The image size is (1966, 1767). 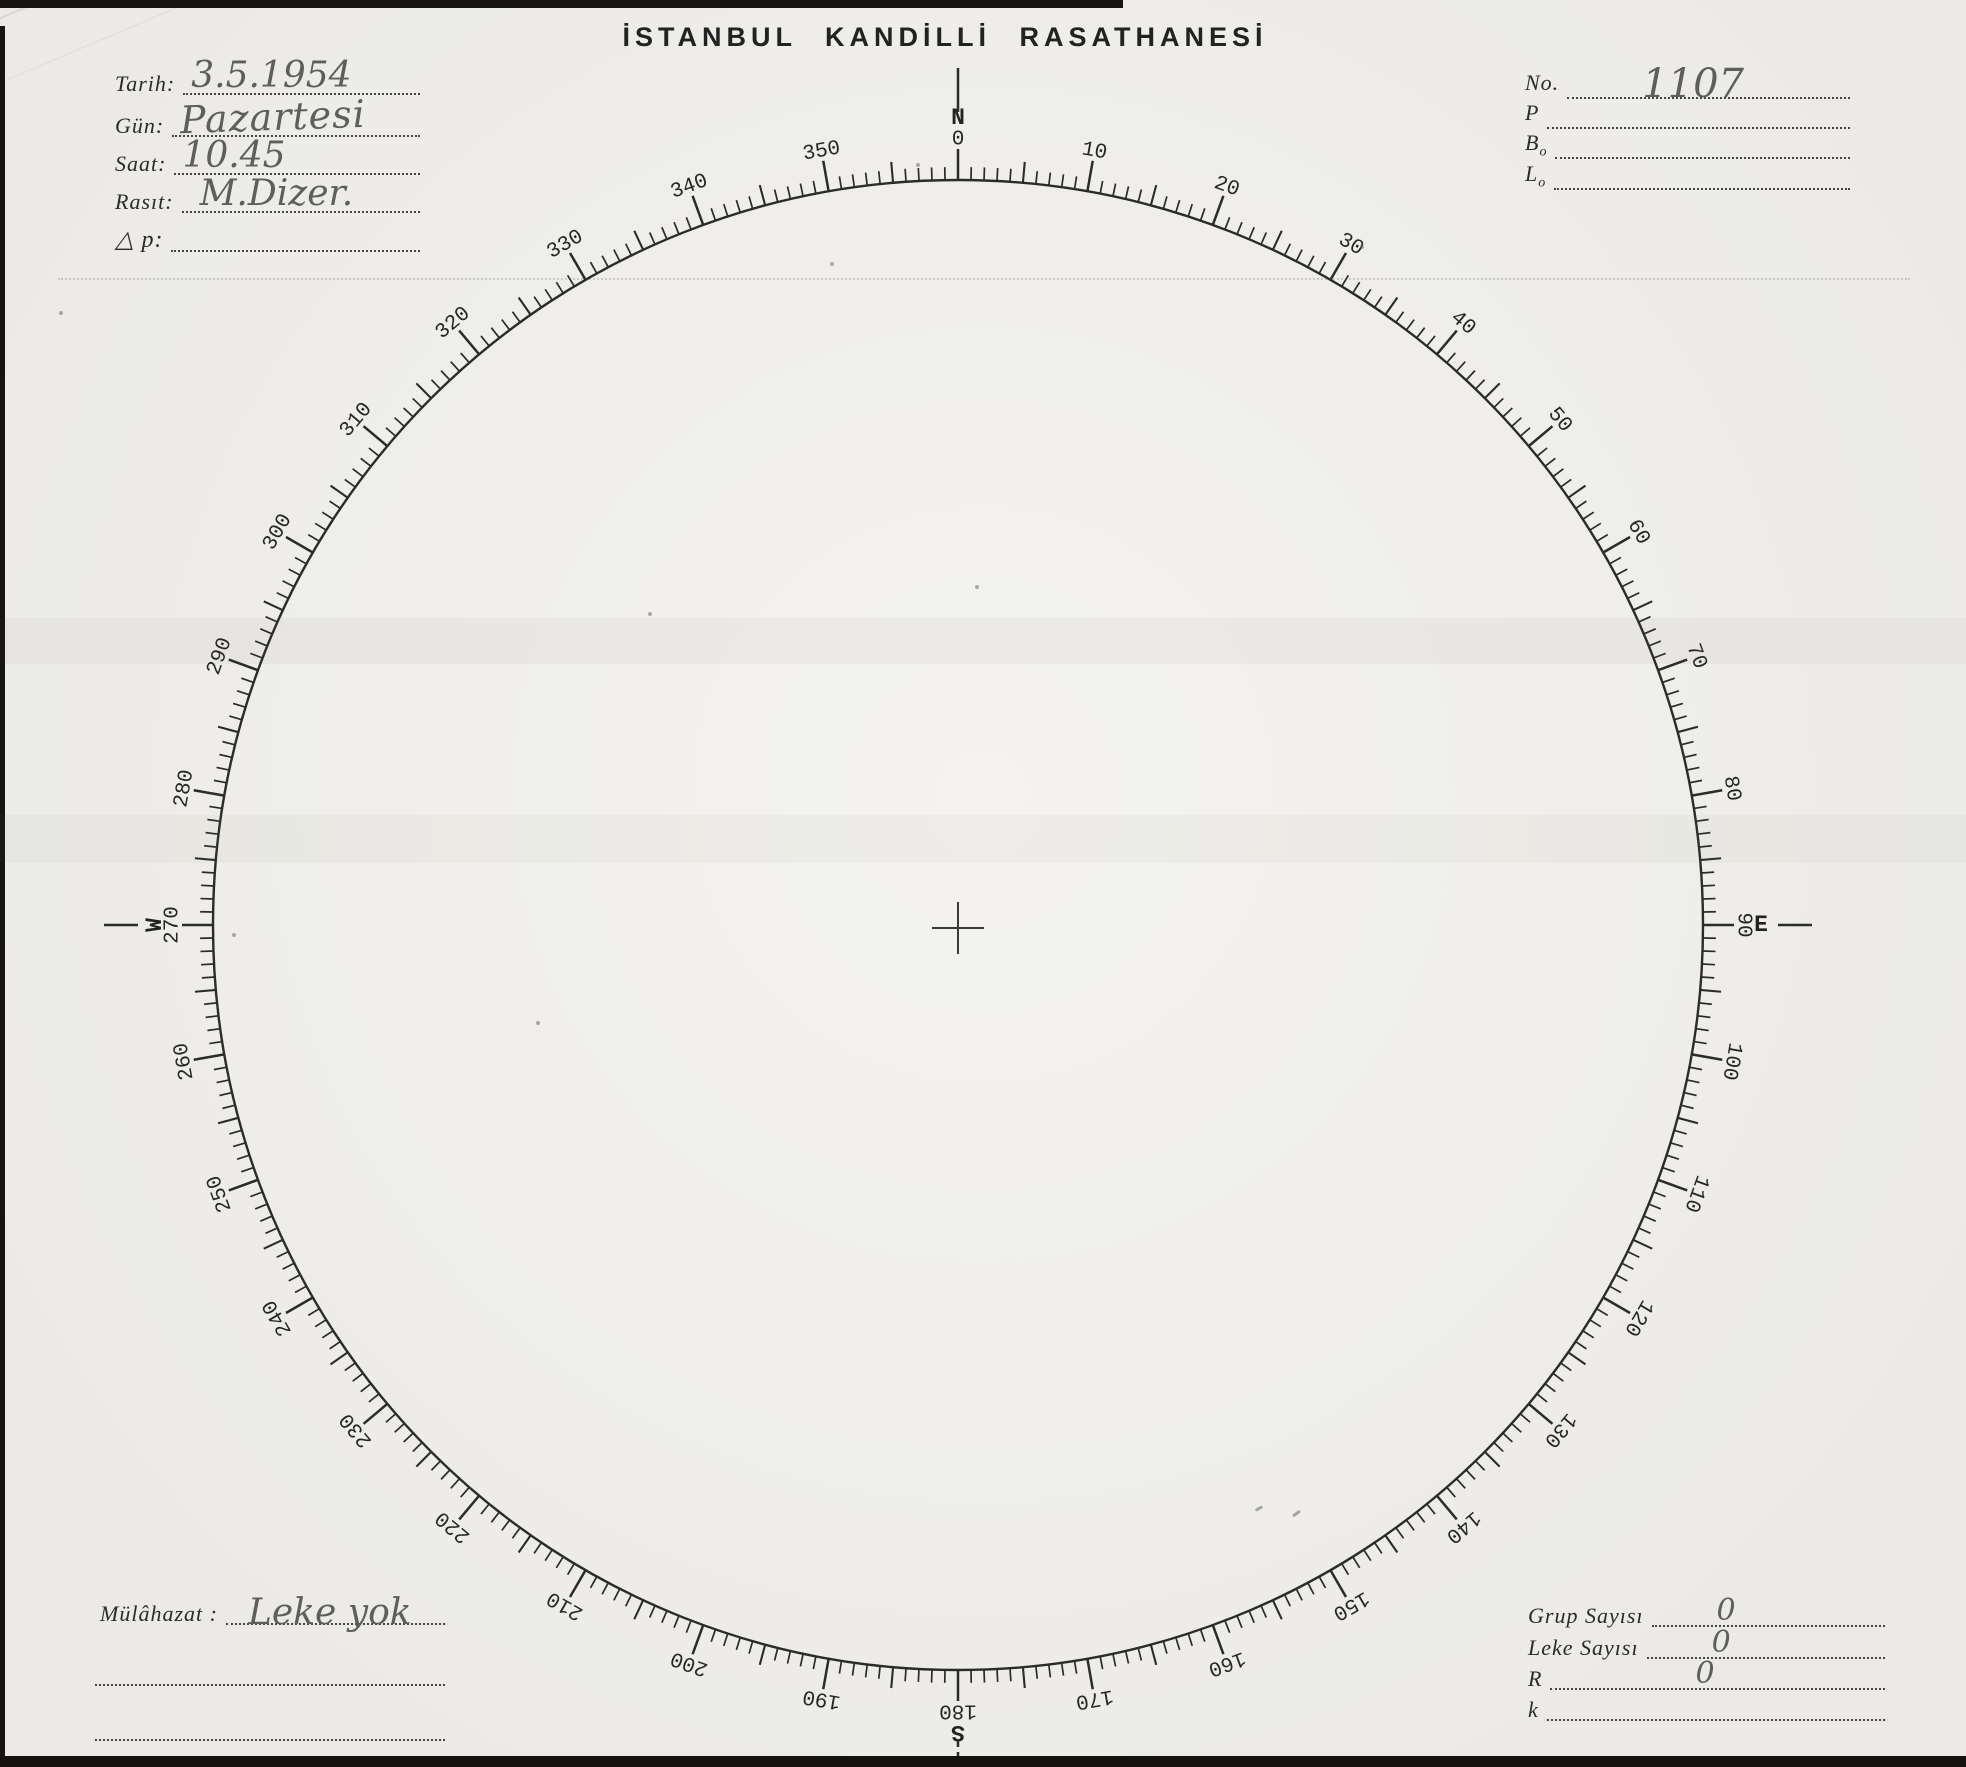 What do you see at coordinates (1227, 187) in the screenshot?
I see `degree-label: 20` at bounding box center [1227, 187].